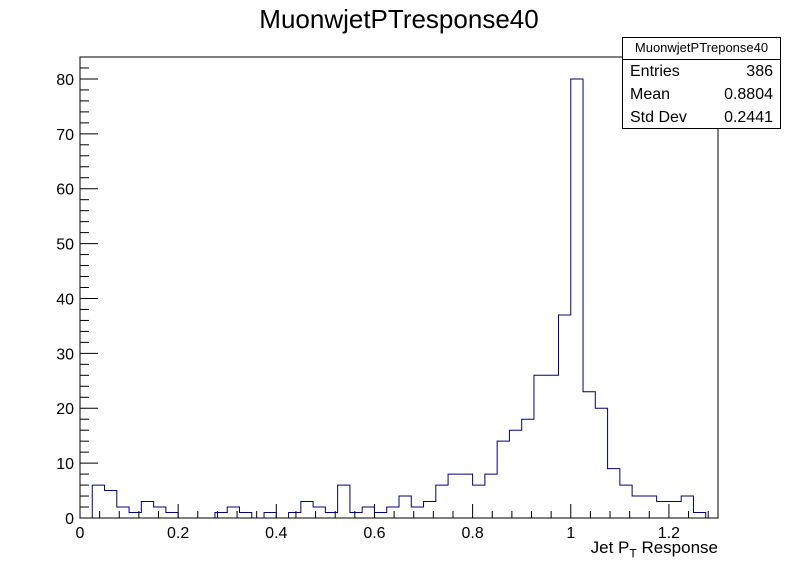 The width and height of the screenshot is (798, 576). Describe the element at coordinates (276, 533) in the screenshot. I see `x-tick-label: 0.4` at that location.